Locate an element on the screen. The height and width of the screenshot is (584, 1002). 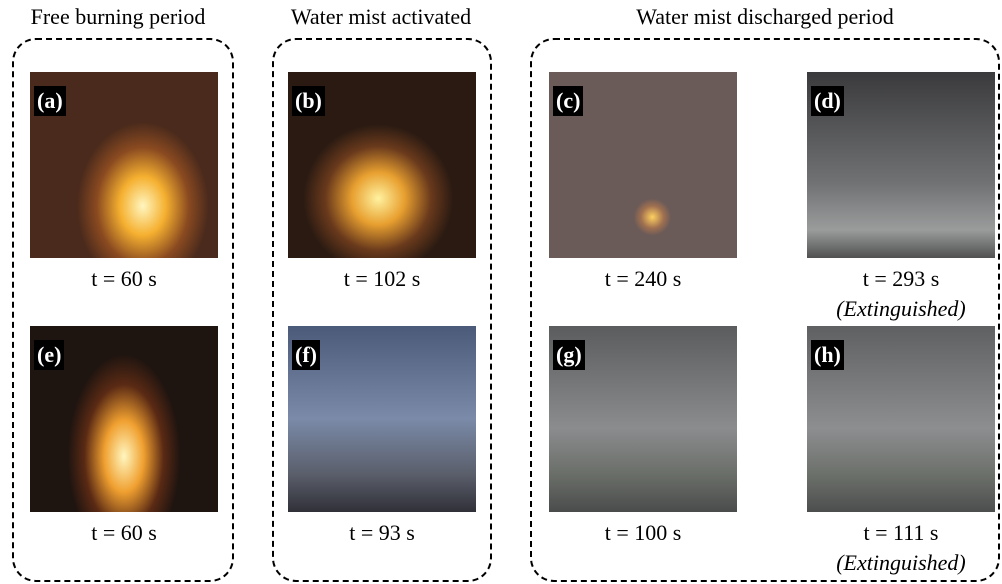
photo: (h) is located at coordinates (901, 419).